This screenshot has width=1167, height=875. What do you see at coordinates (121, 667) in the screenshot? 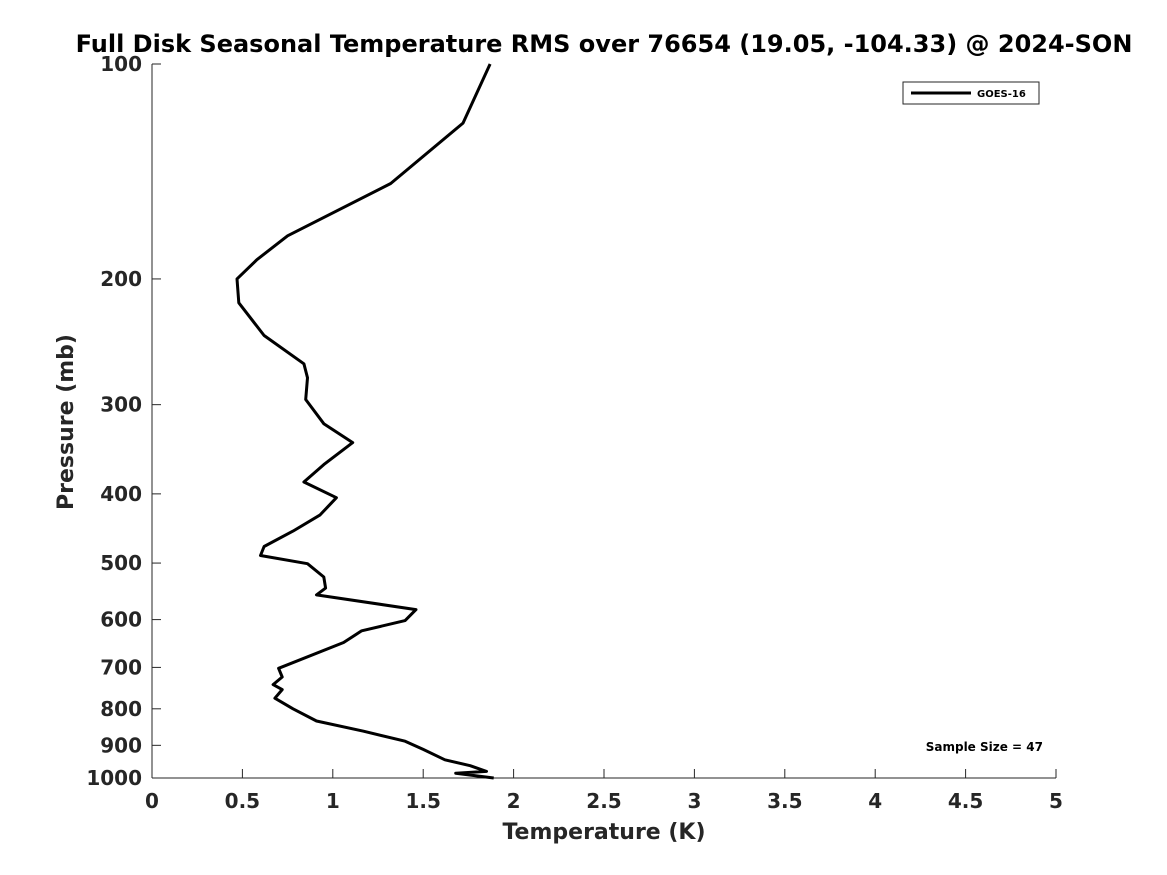
I see `y-tick-label: 700` at bounding box center [121, 667].